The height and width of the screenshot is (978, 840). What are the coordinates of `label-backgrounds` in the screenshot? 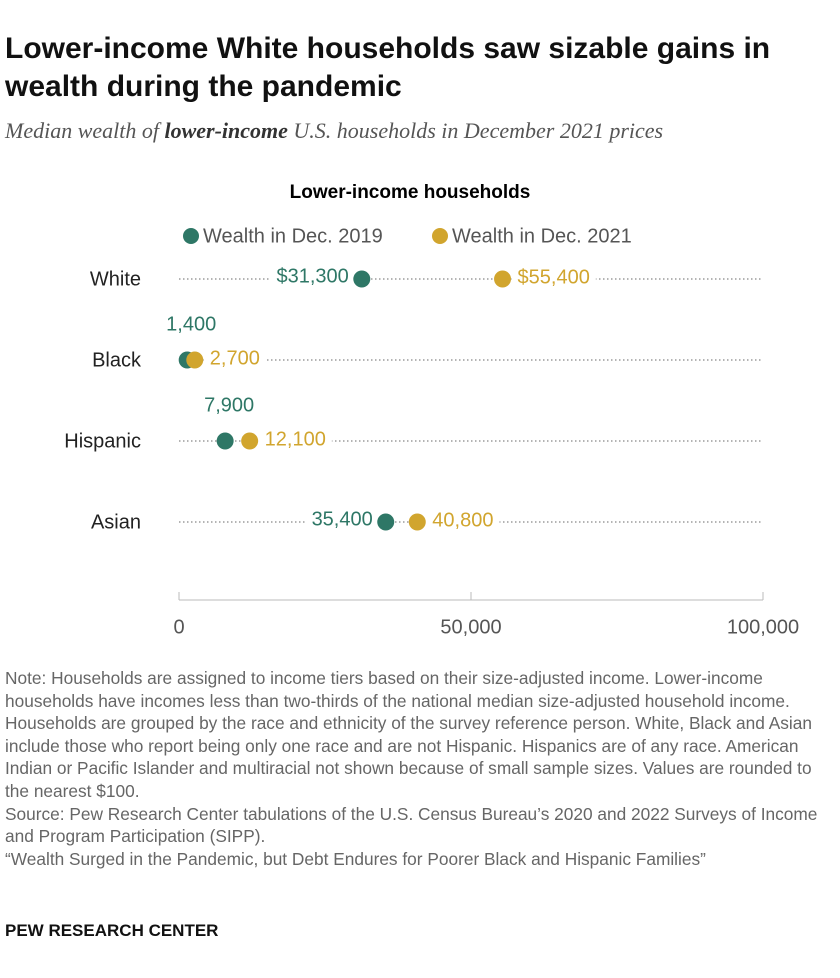 It's located at (378, 398).